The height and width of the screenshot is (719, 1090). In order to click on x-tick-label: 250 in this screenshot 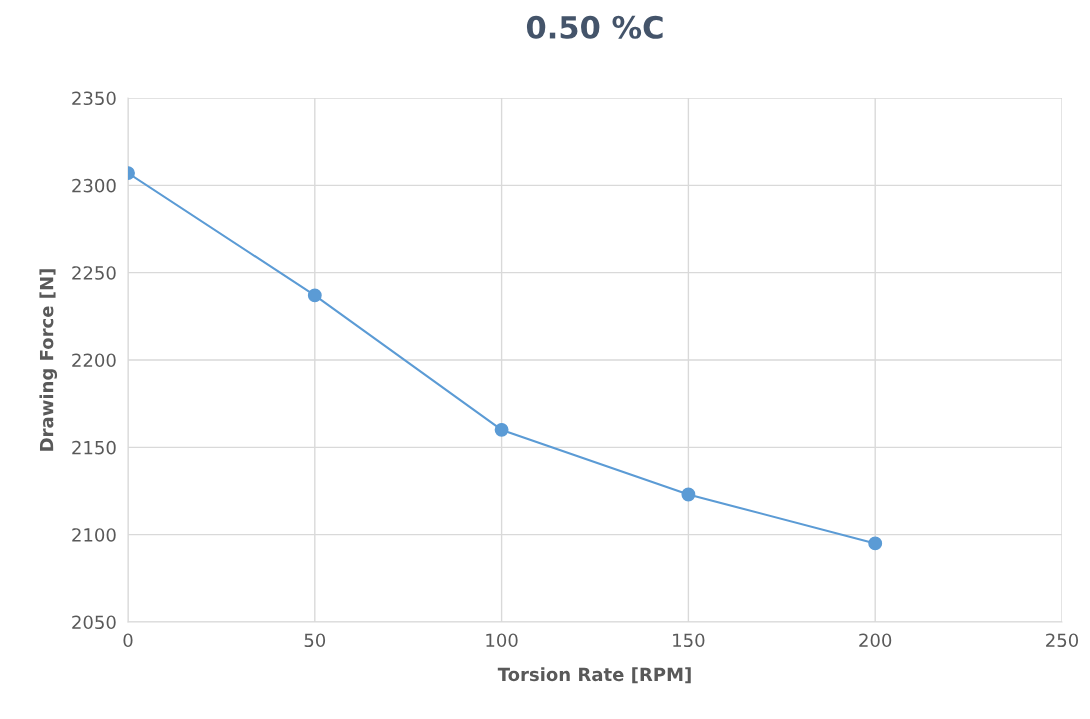, I will do `click(1062, 640)`.